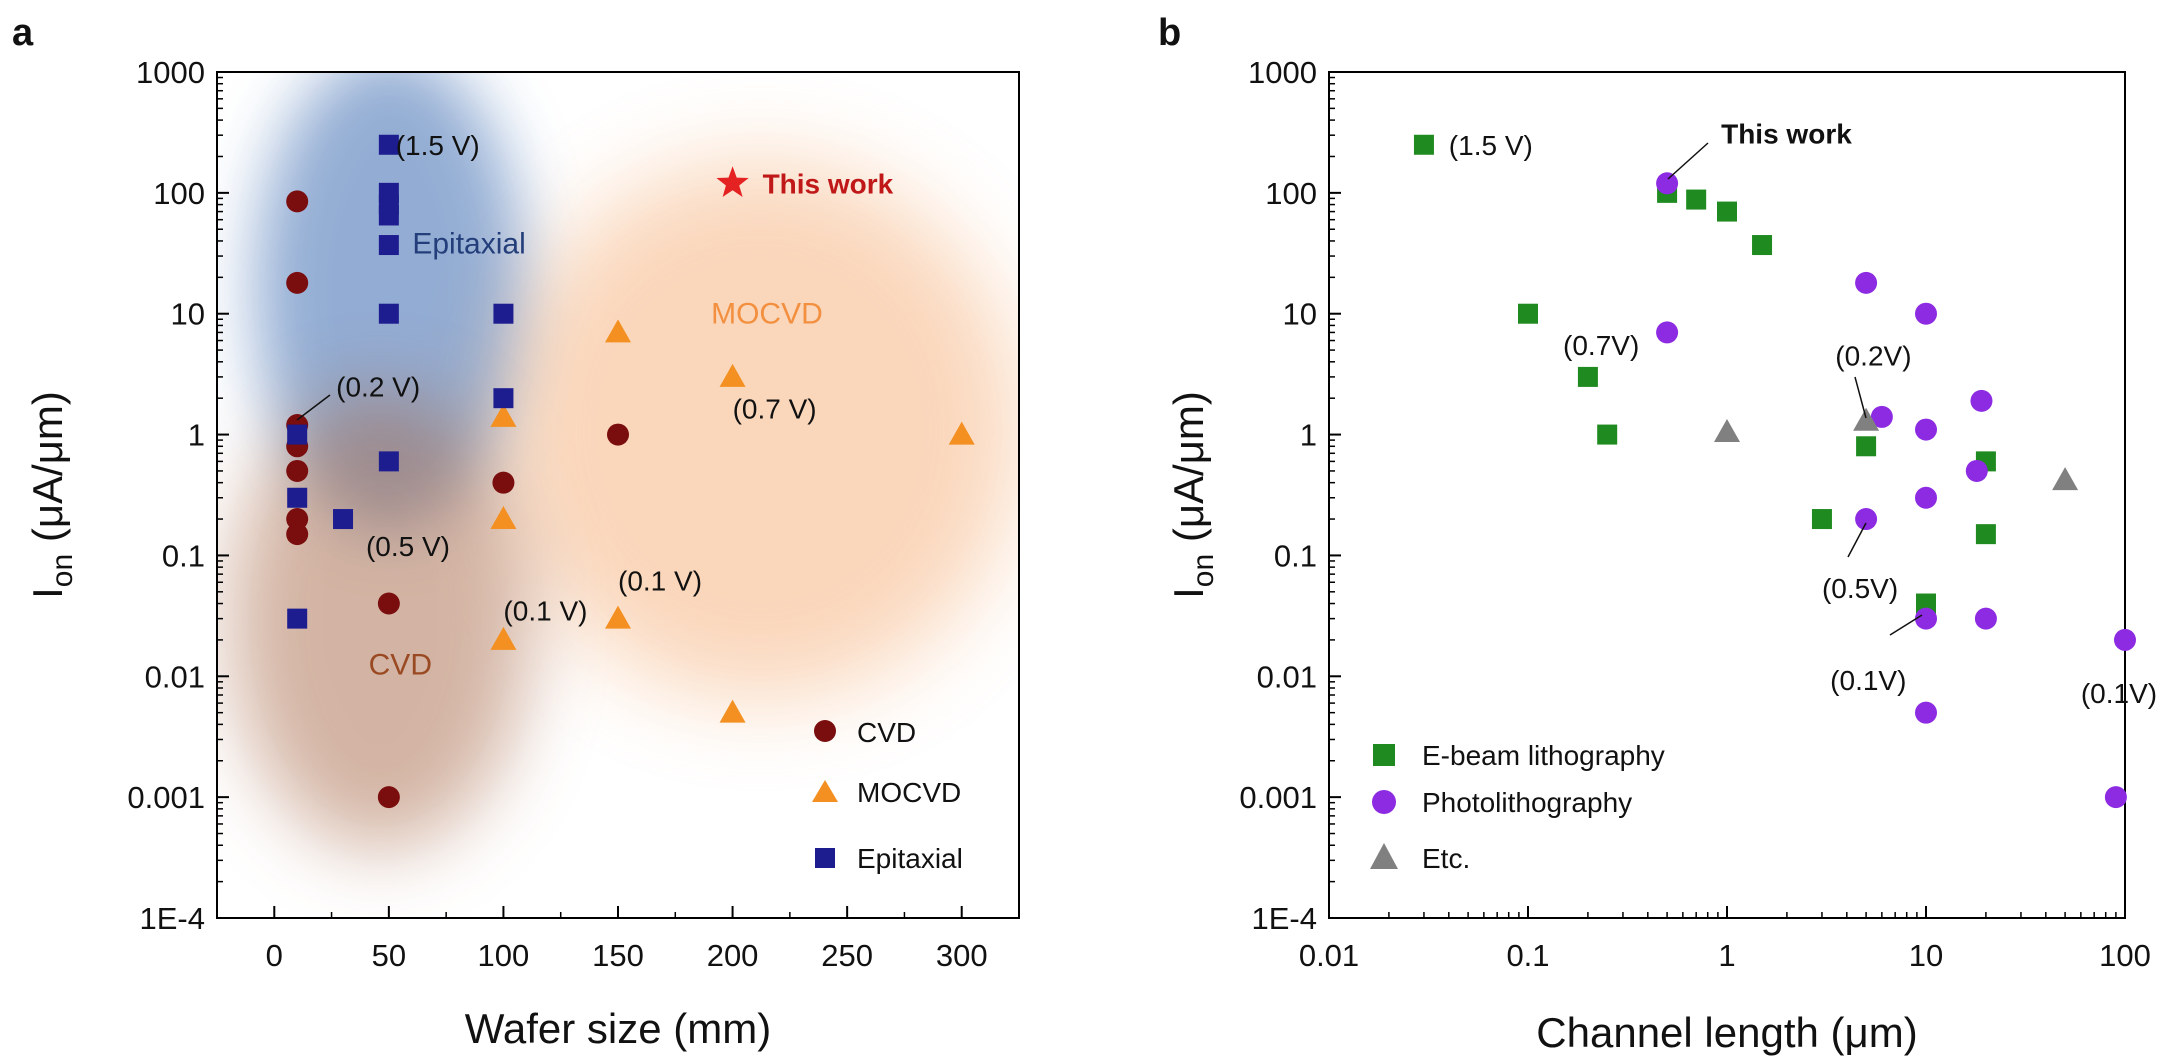 The width and height of the screenshot is (2168, 1063). What do you see at coordinates (1527, 955) in the screenshot?
I see `x-tick-label: 0.1` at bounding box center [1527, 955].